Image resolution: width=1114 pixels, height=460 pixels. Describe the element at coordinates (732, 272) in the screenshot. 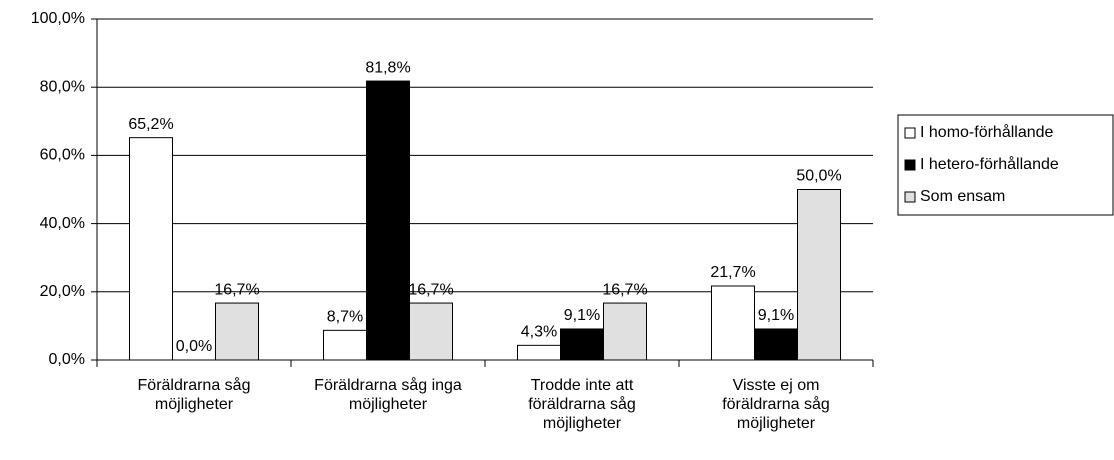

I see `value-label: 21,7%` at that location.